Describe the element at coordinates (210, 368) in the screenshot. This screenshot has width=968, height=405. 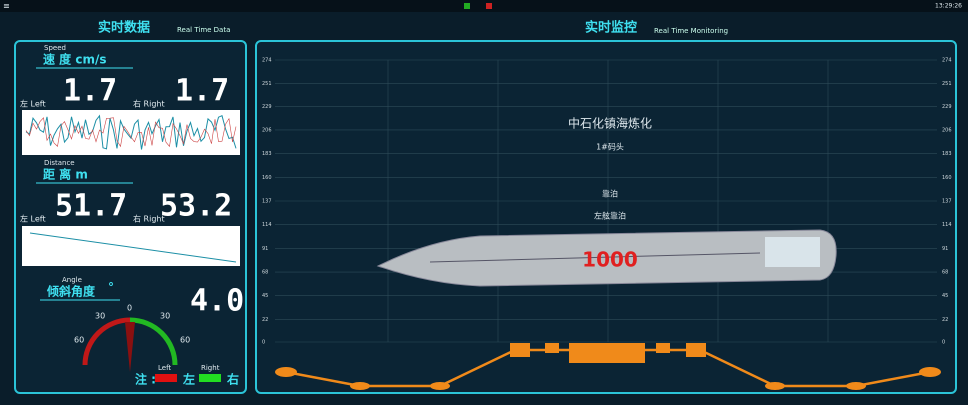
I see `legend-right-en: Right` at that location.